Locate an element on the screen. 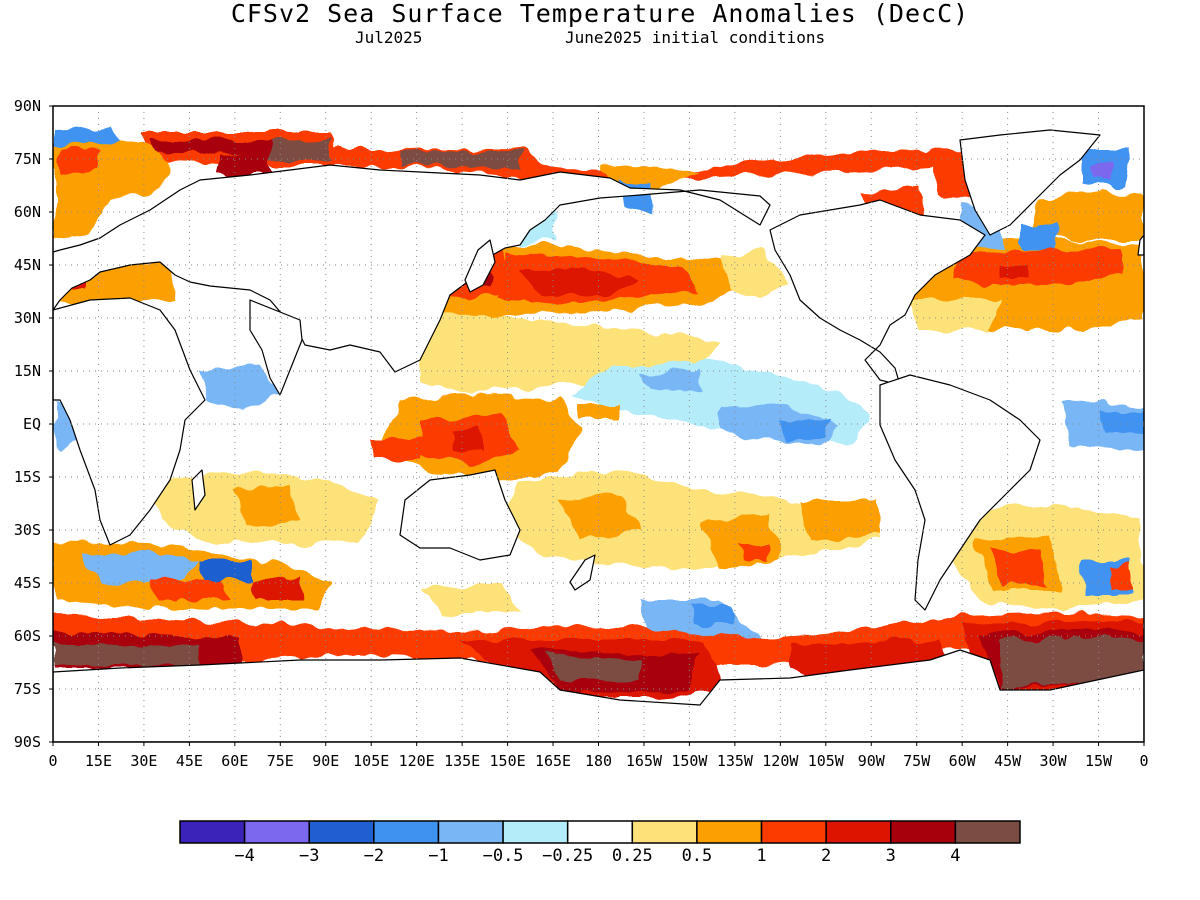 The width and height of the screenshot is (1200, 900). lon-label: 30E is located at coordinates (143, 761).